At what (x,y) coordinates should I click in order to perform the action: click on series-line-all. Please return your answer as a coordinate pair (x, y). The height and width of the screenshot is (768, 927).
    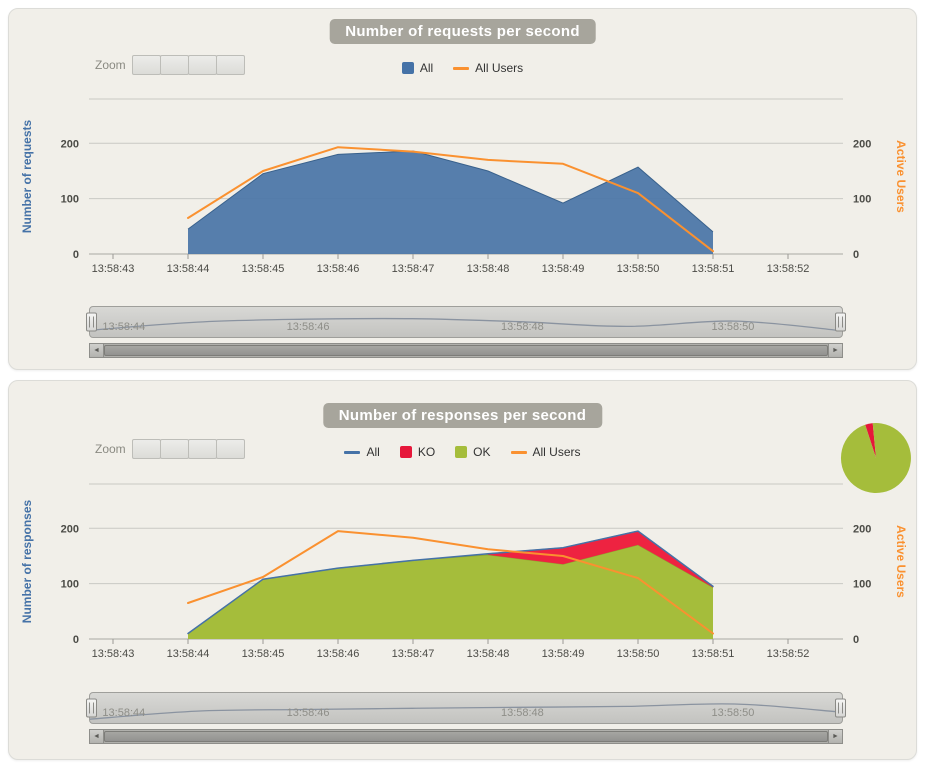
    Looking at the image, I should click on (450, 582).